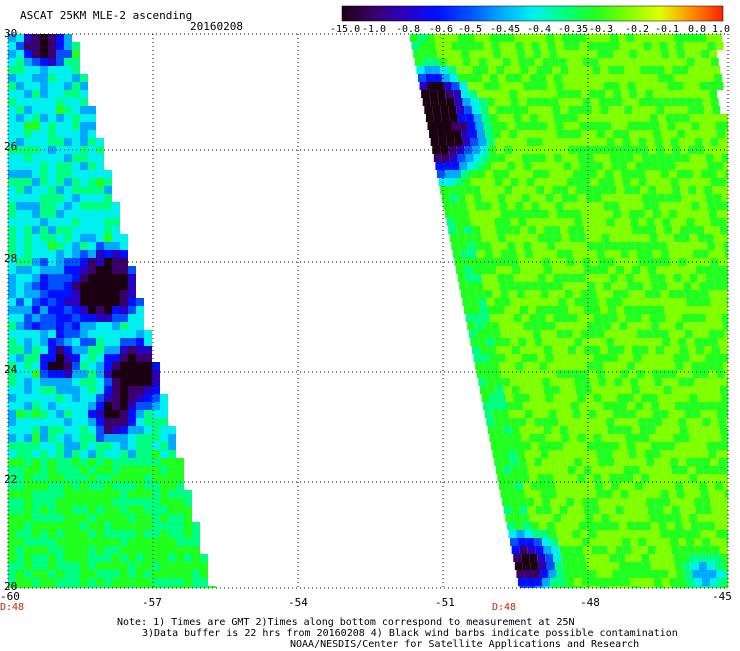  Describe the element at coordinates (11, 146) in the screenshot. I see `lat-label-26: 26` at that location.